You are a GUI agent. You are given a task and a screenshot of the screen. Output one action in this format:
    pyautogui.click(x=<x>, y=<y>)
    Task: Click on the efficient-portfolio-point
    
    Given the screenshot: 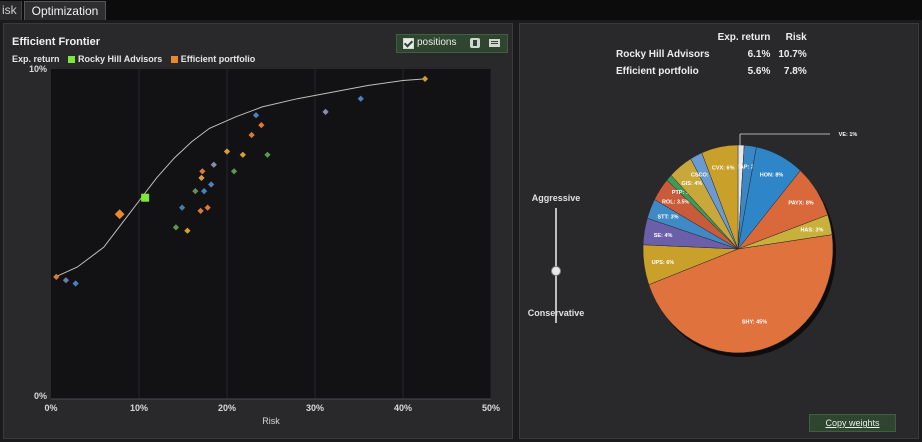 What is the action you would take?
    pyautogui.click(x=119, y=214)
    